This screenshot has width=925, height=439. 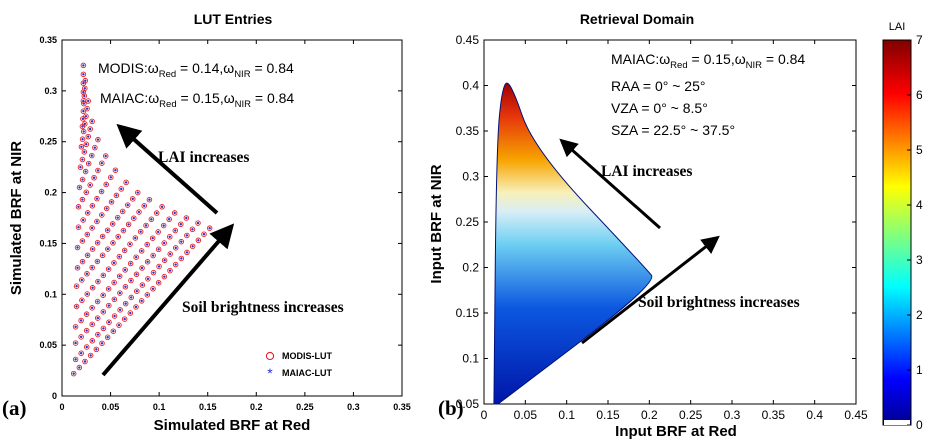 I want to click on panel-a-x-tick-label: 0.25, so click(x=305, y=407).